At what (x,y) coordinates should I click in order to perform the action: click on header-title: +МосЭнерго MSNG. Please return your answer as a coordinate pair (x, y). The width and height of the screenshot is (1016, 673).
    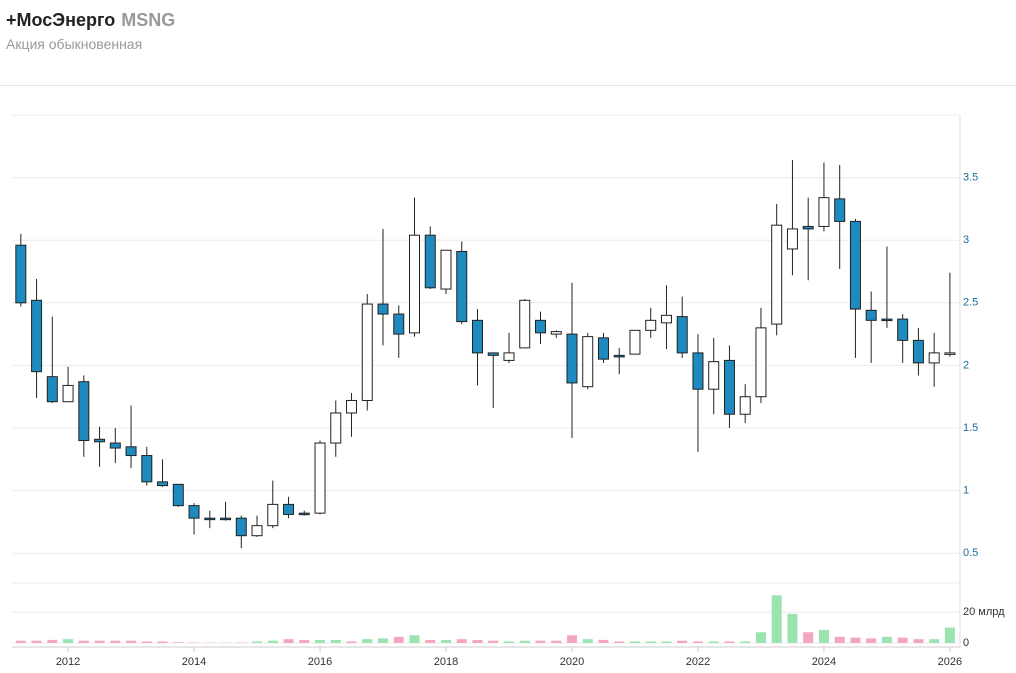
    Looking at the image, I should click on (90, 20).